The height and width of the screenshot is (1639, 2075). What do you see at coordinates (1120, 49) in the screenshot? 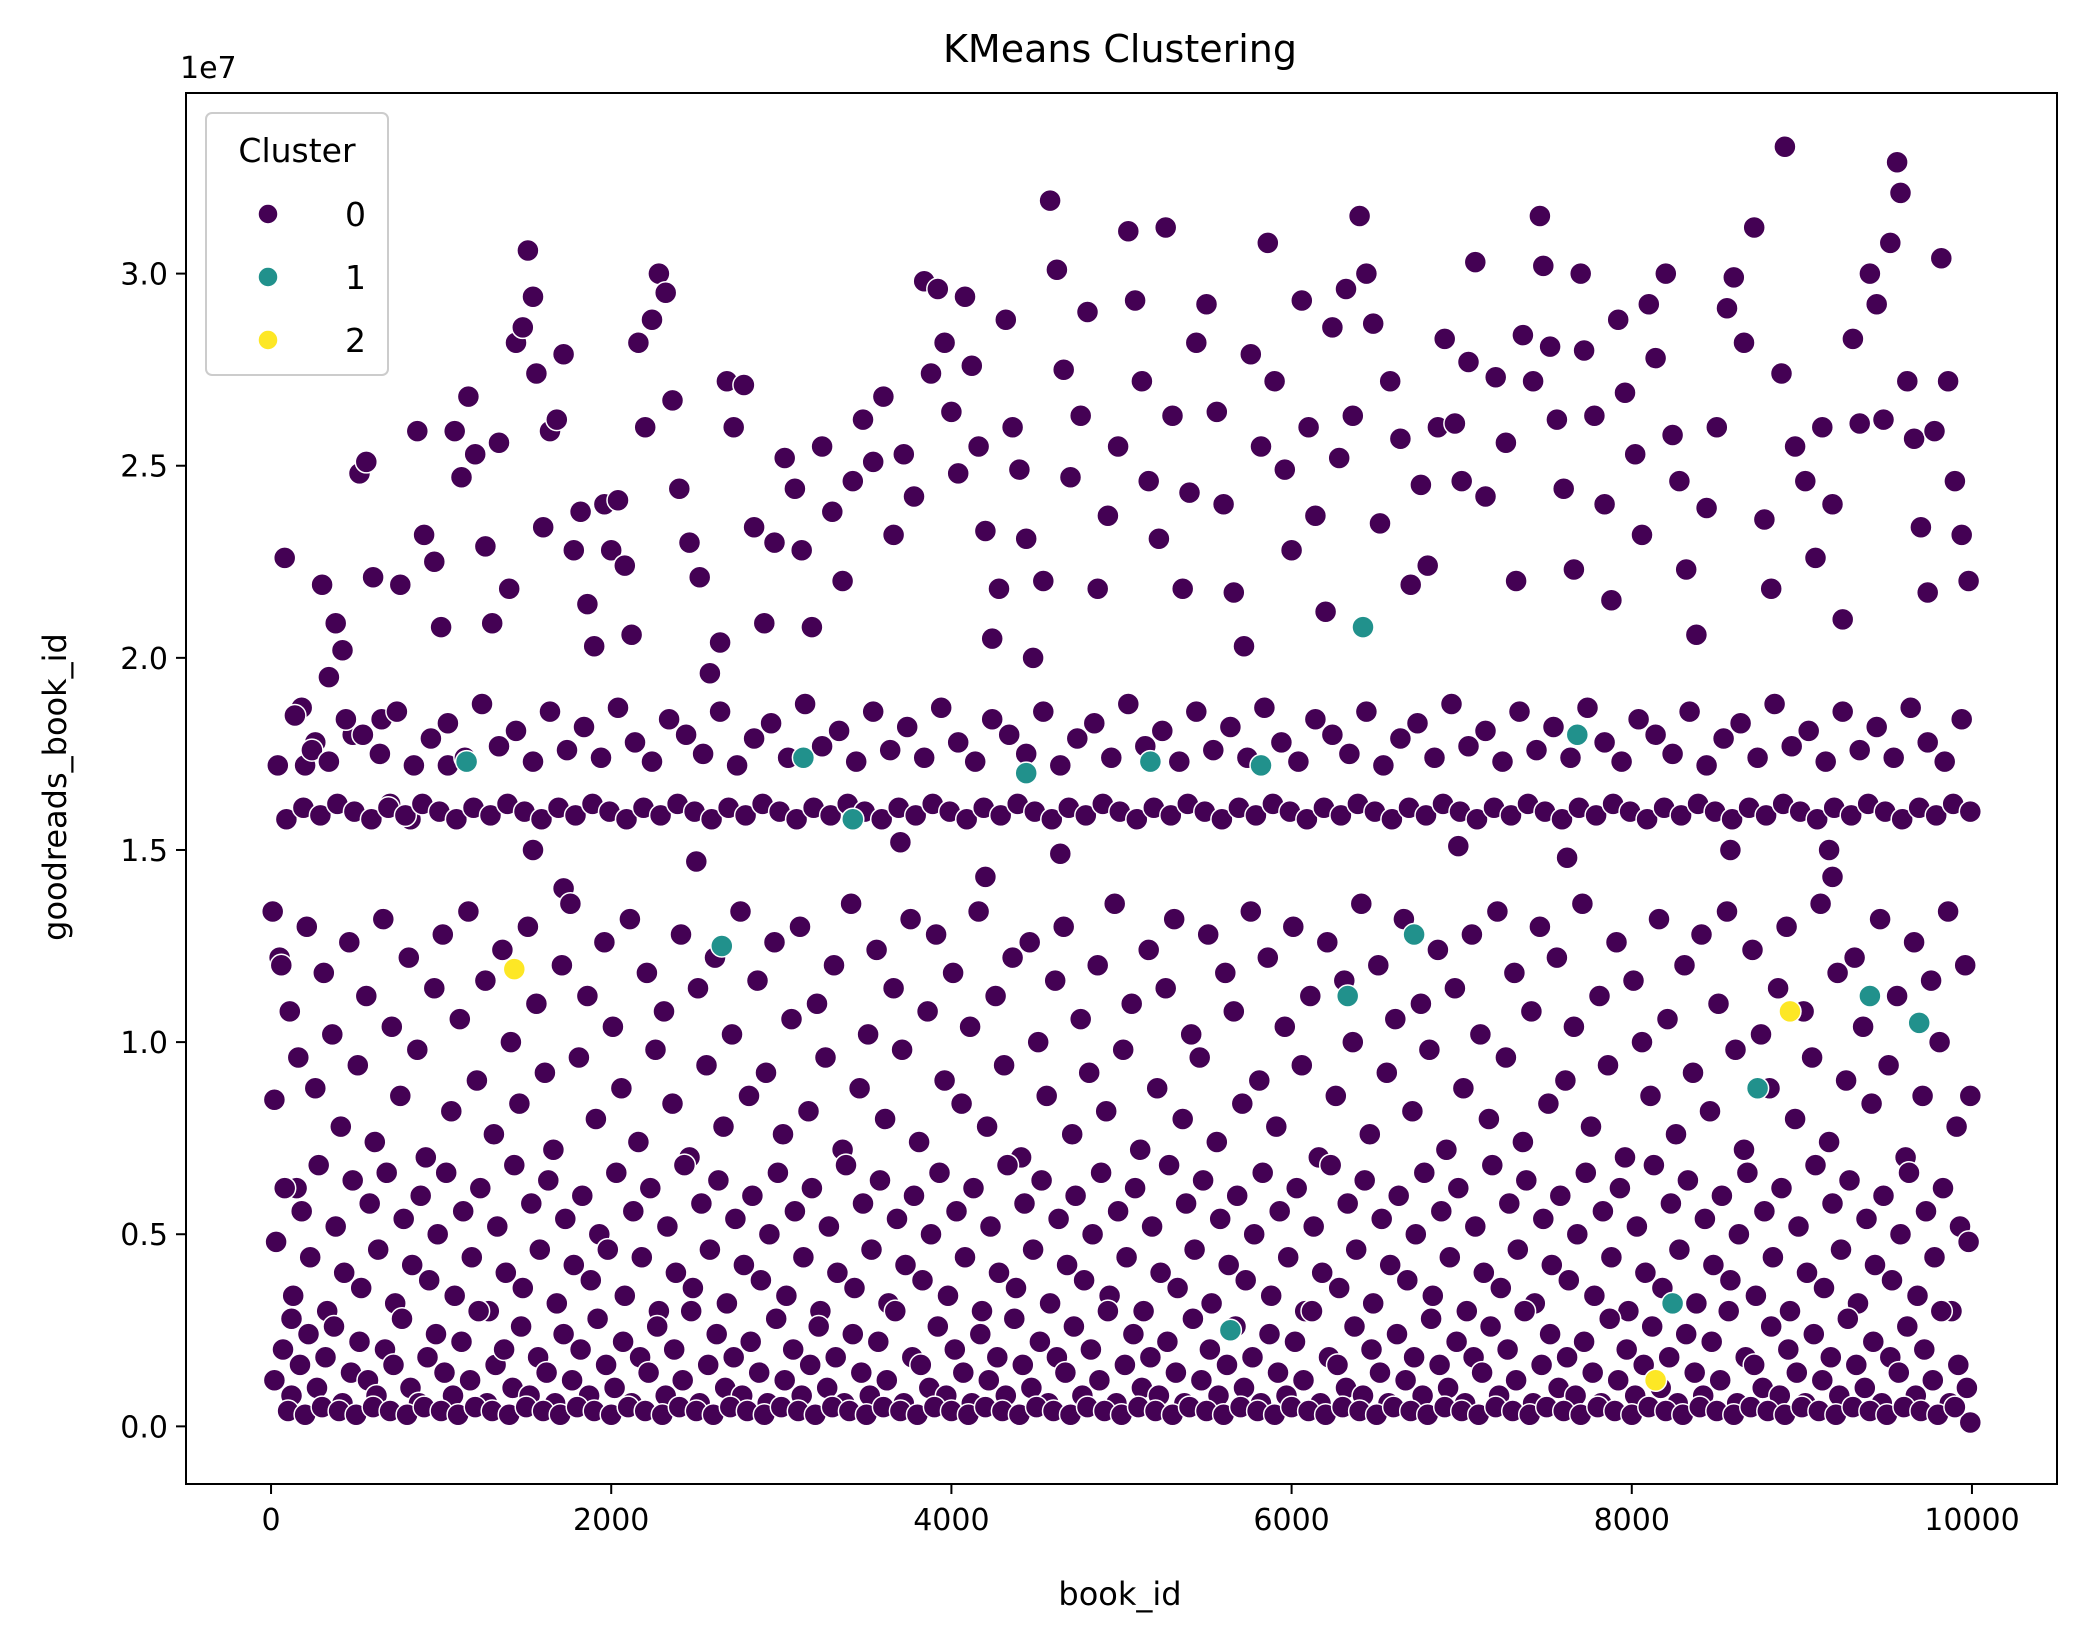
I see `chart-title: KMeans Clustering` at bounding box center [1120, 49].